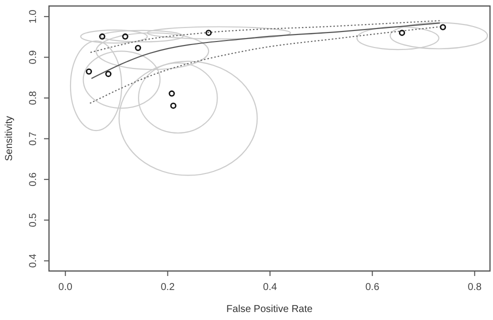 This screenshot has width=493, height=320. What do you see at coordinates (33, 57) in the screenshot?
I see `y-tick-label: 0.9` at bounding box center [33, 57].